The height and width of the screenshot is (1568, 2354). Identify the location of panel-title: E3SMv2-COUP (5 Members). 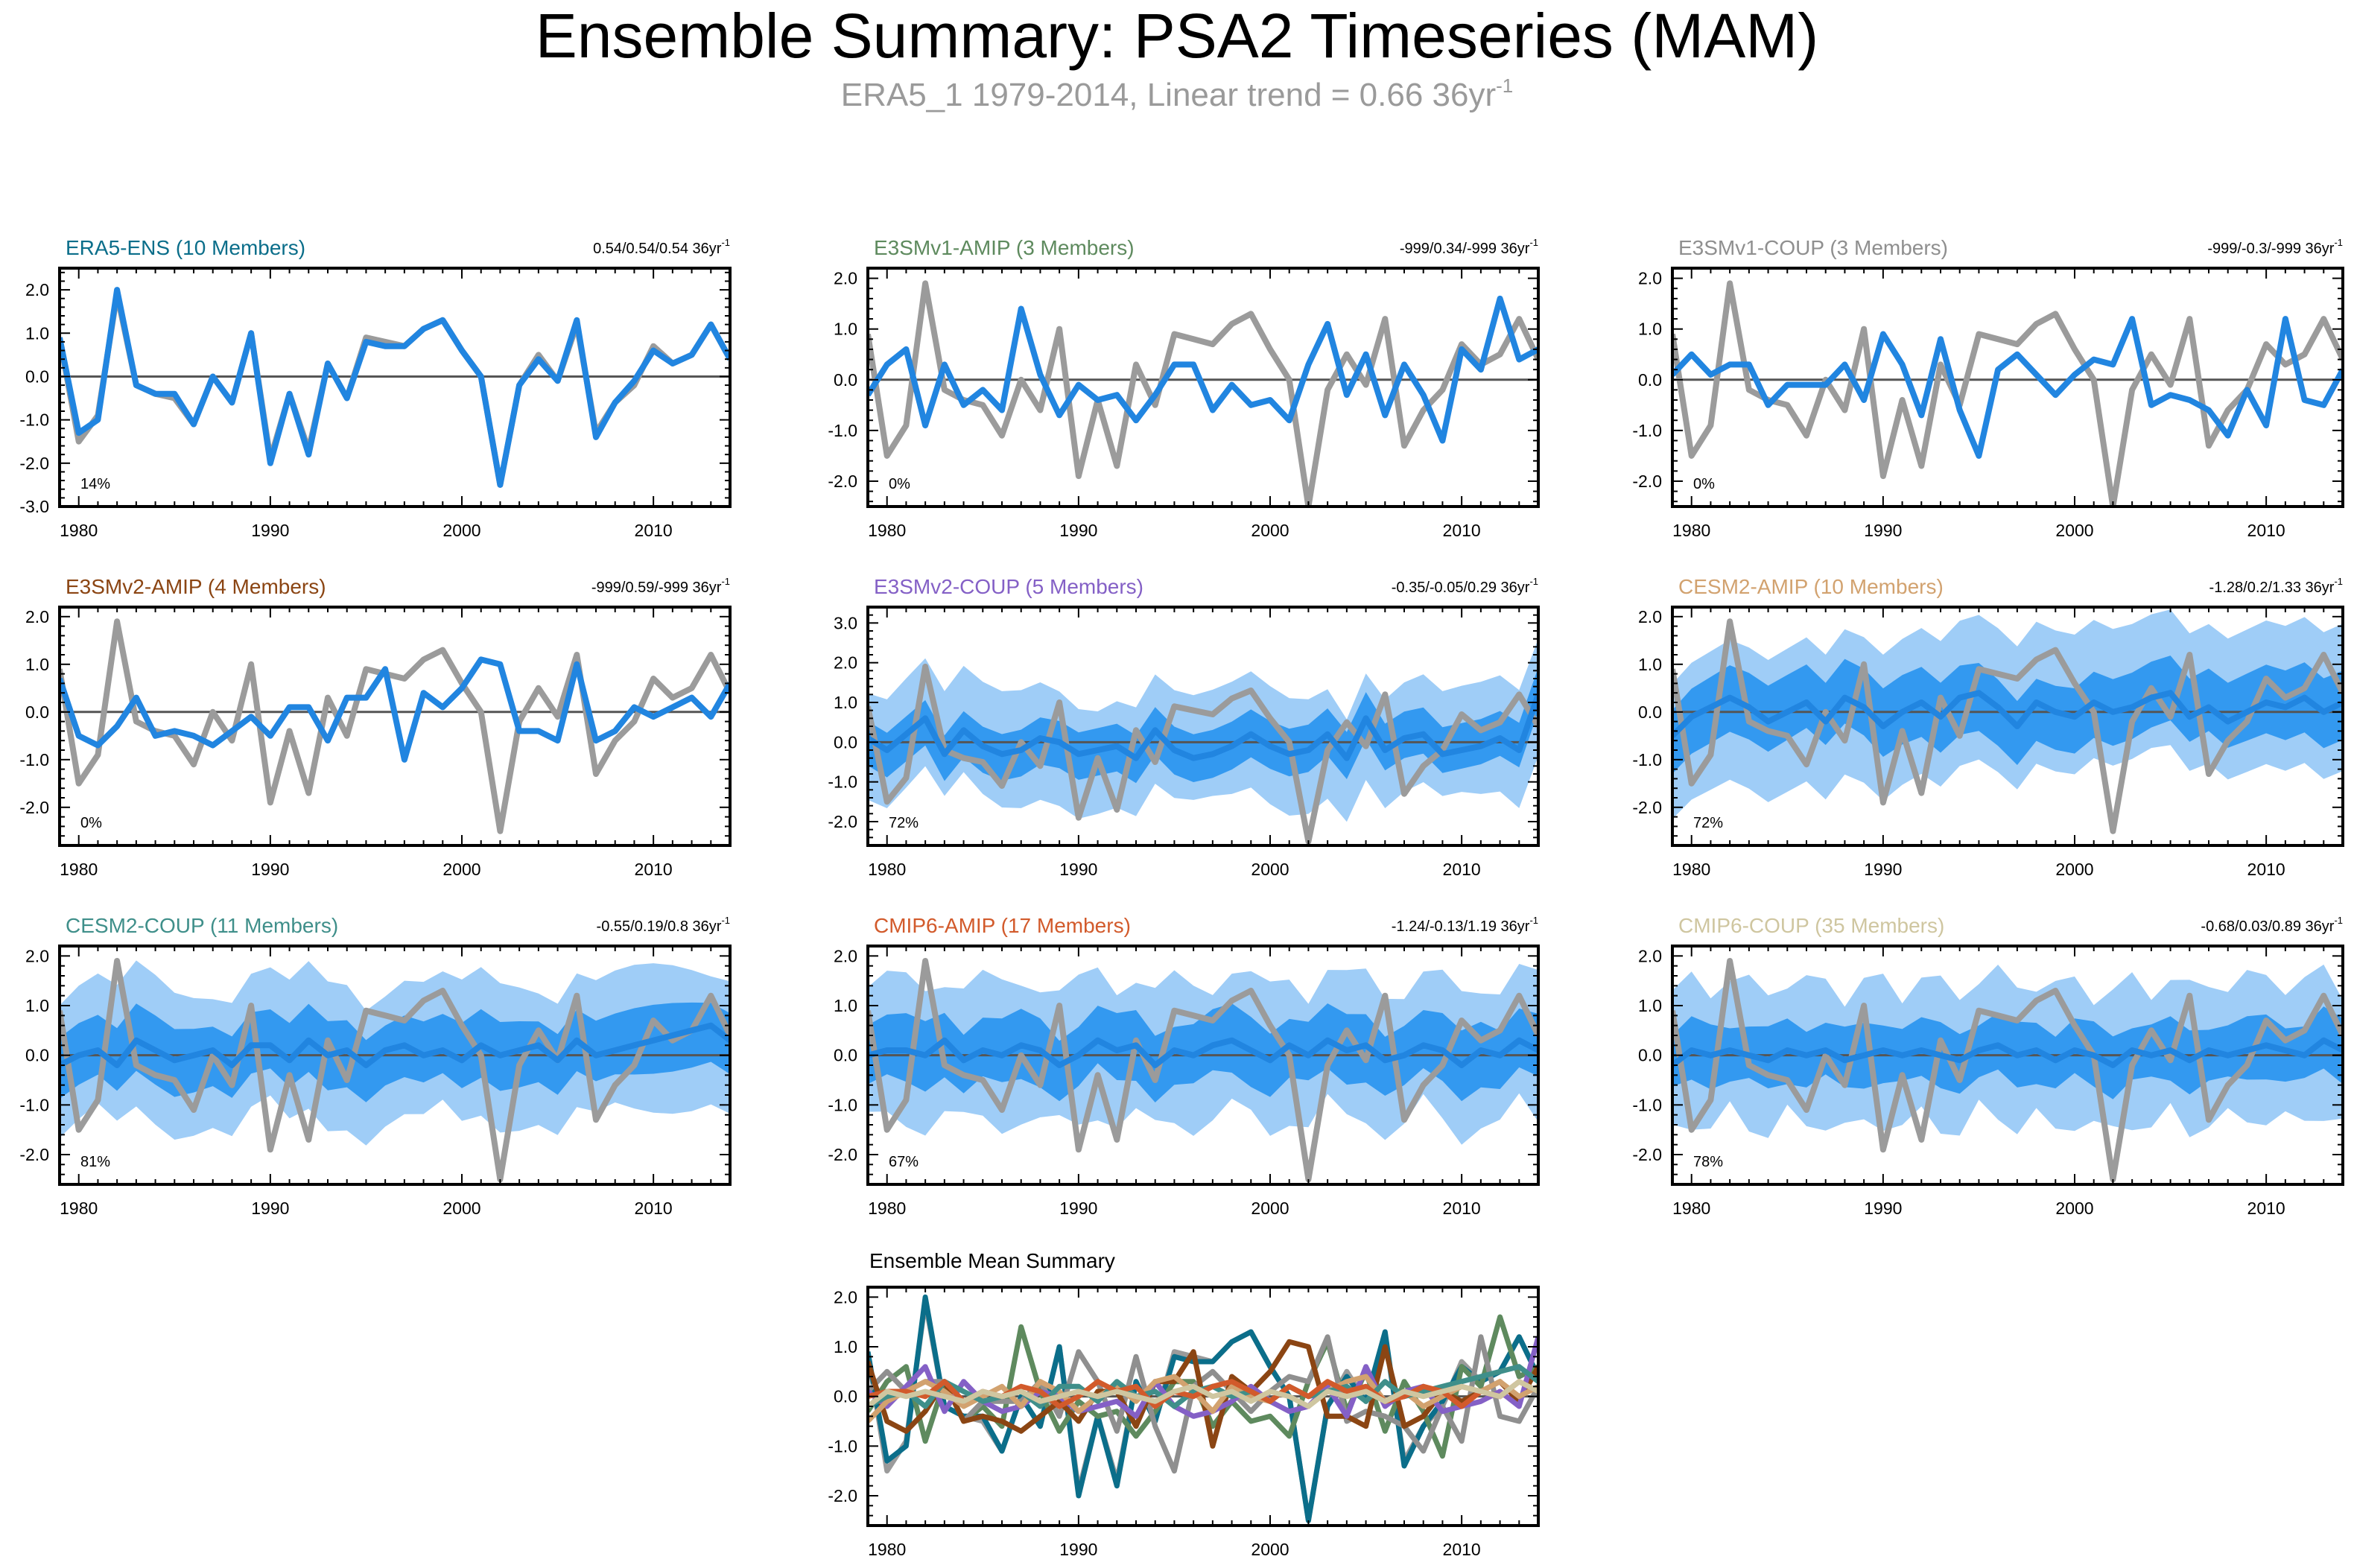
(1008, 586).